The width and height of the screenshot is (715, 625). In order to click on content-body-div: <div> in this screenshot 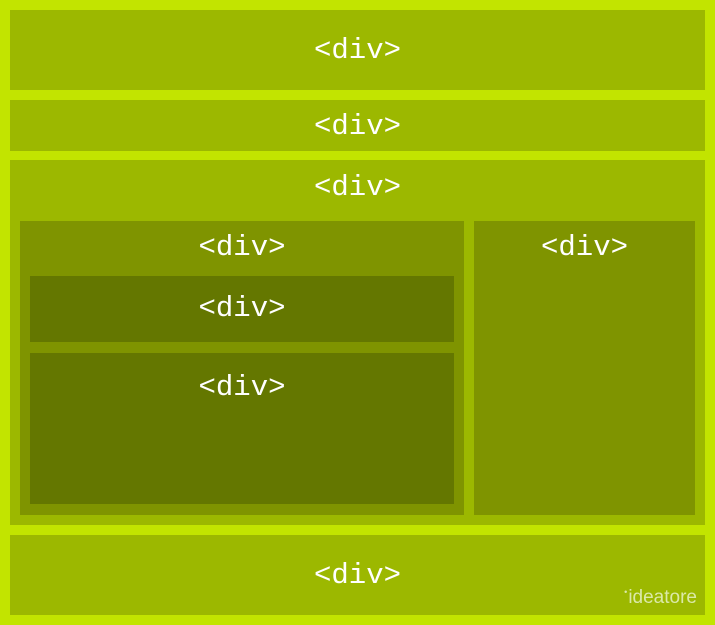, I will do `click(242, 428)`.